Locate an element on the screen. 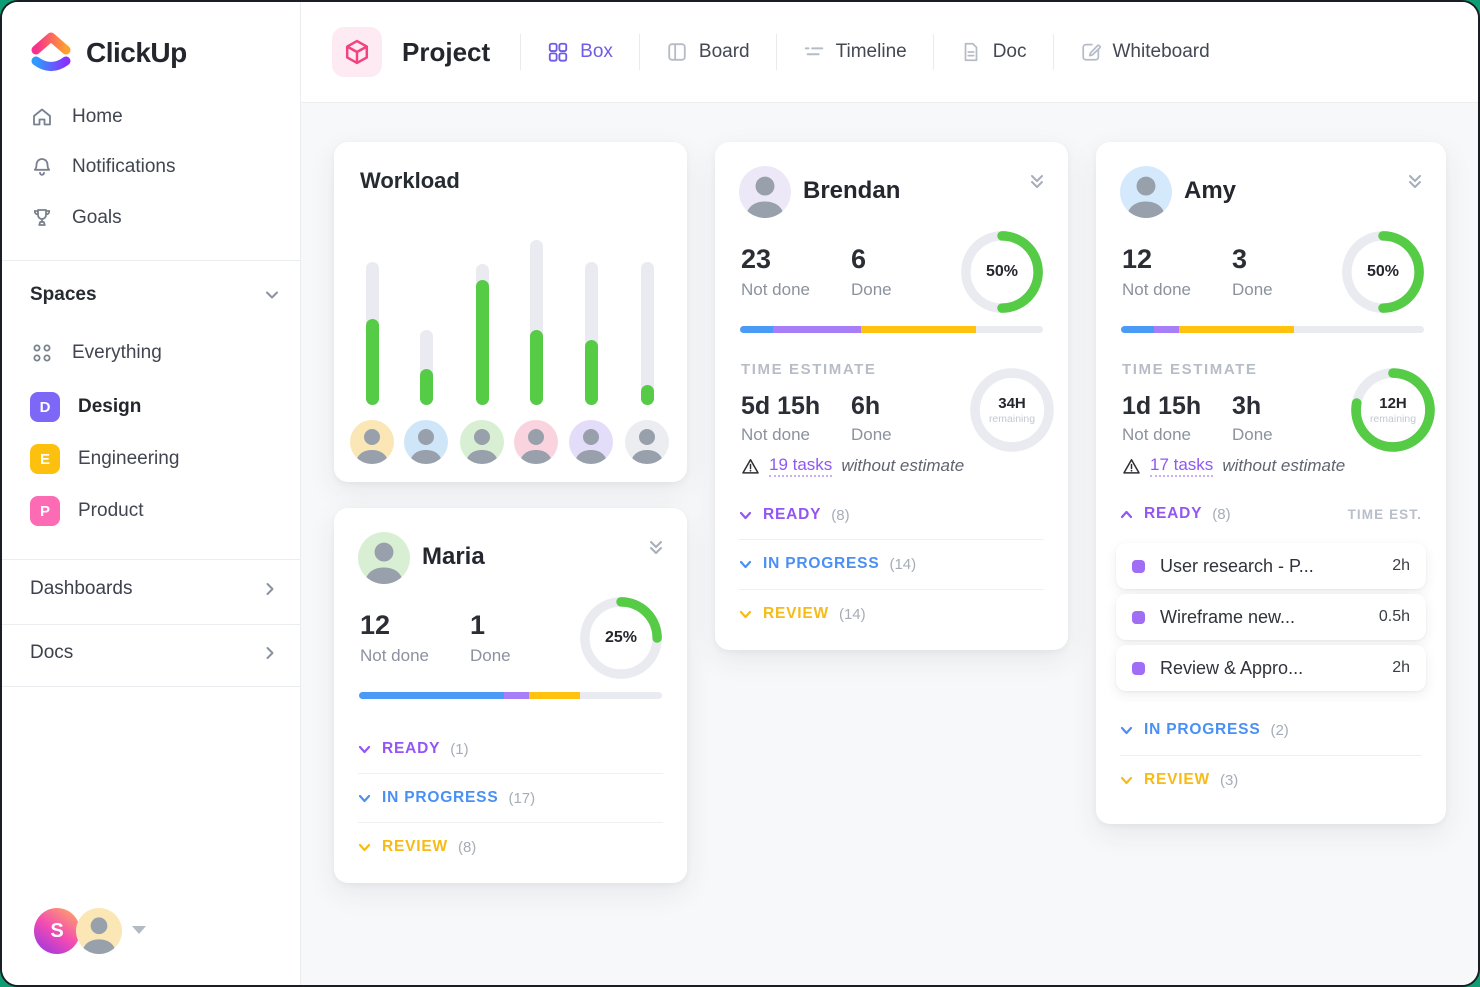 The image size is (1480, 987). grid-dots-icon is located at coordinates (42, 353).